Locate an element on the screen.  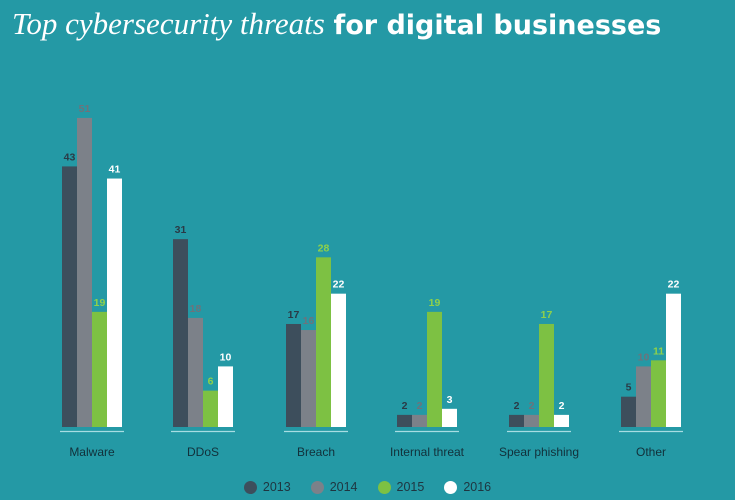
legend-item-2013: 2013 is located at coordinates (267, 487).